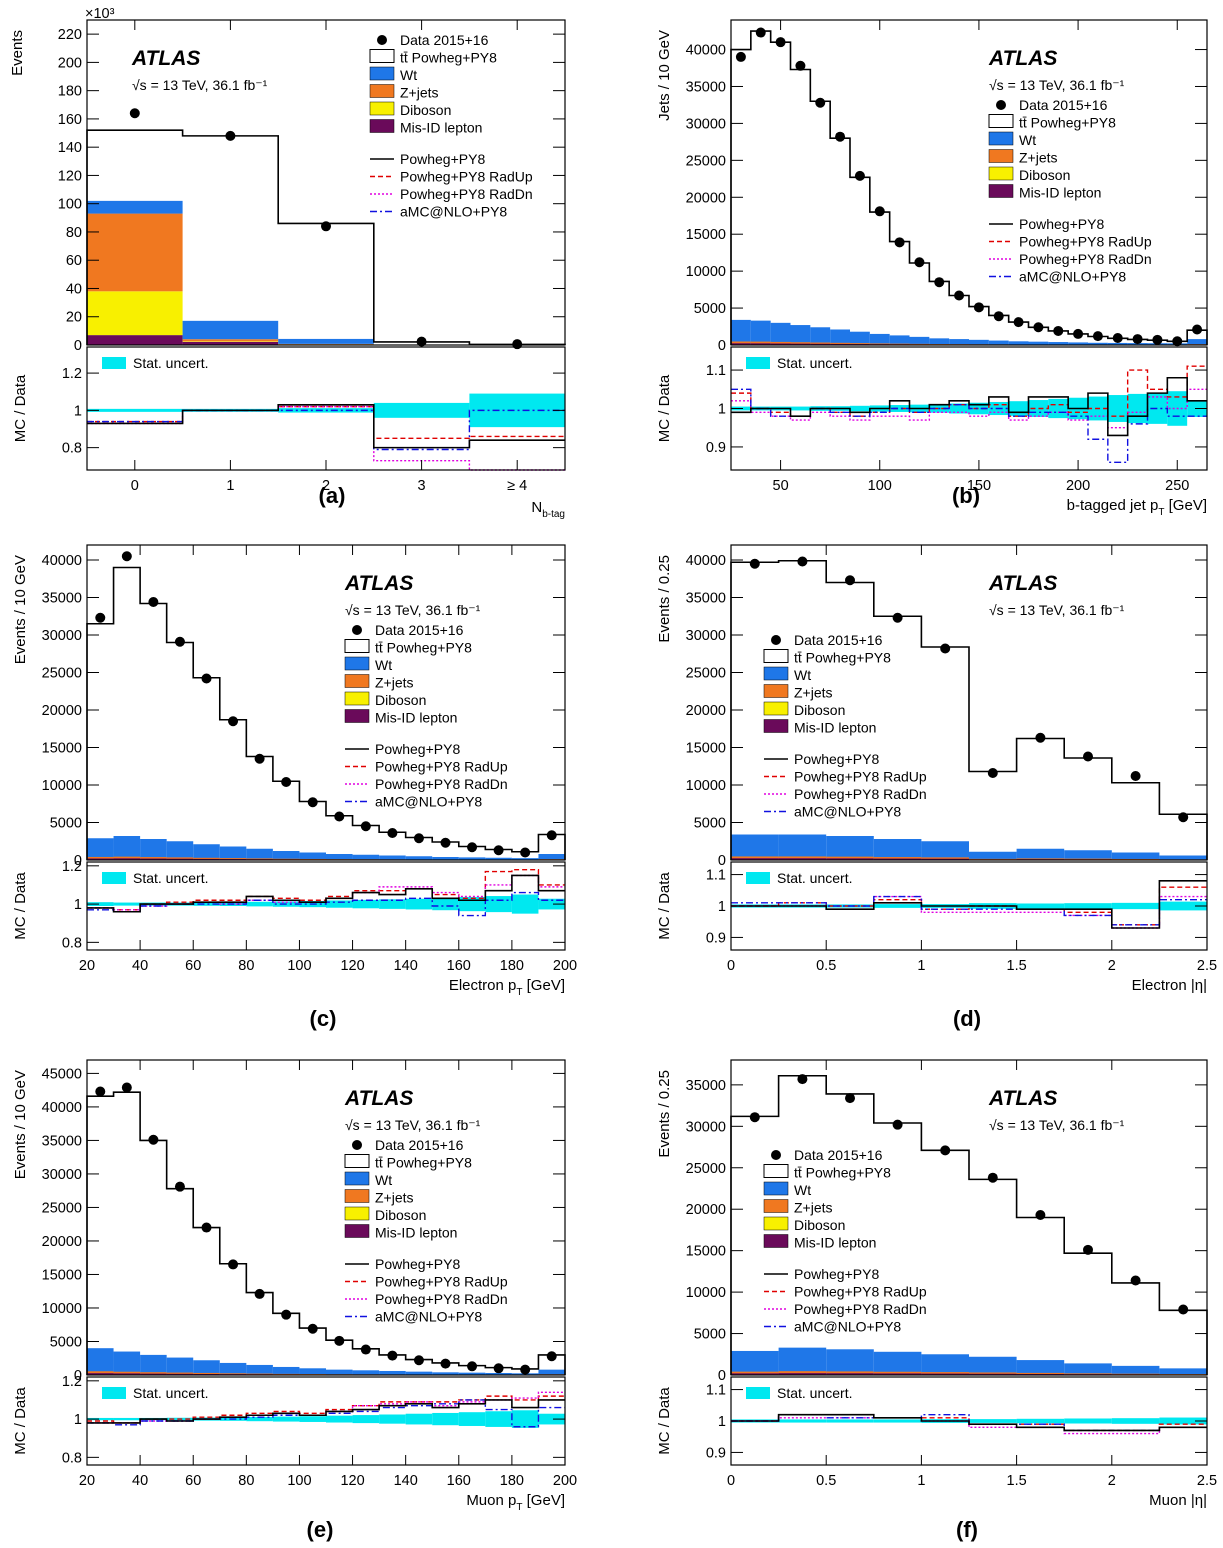  Describe the element at coordinates (838, 640) in the screenshot. I see `legend-entry-data: Data 2015+16` at that location.